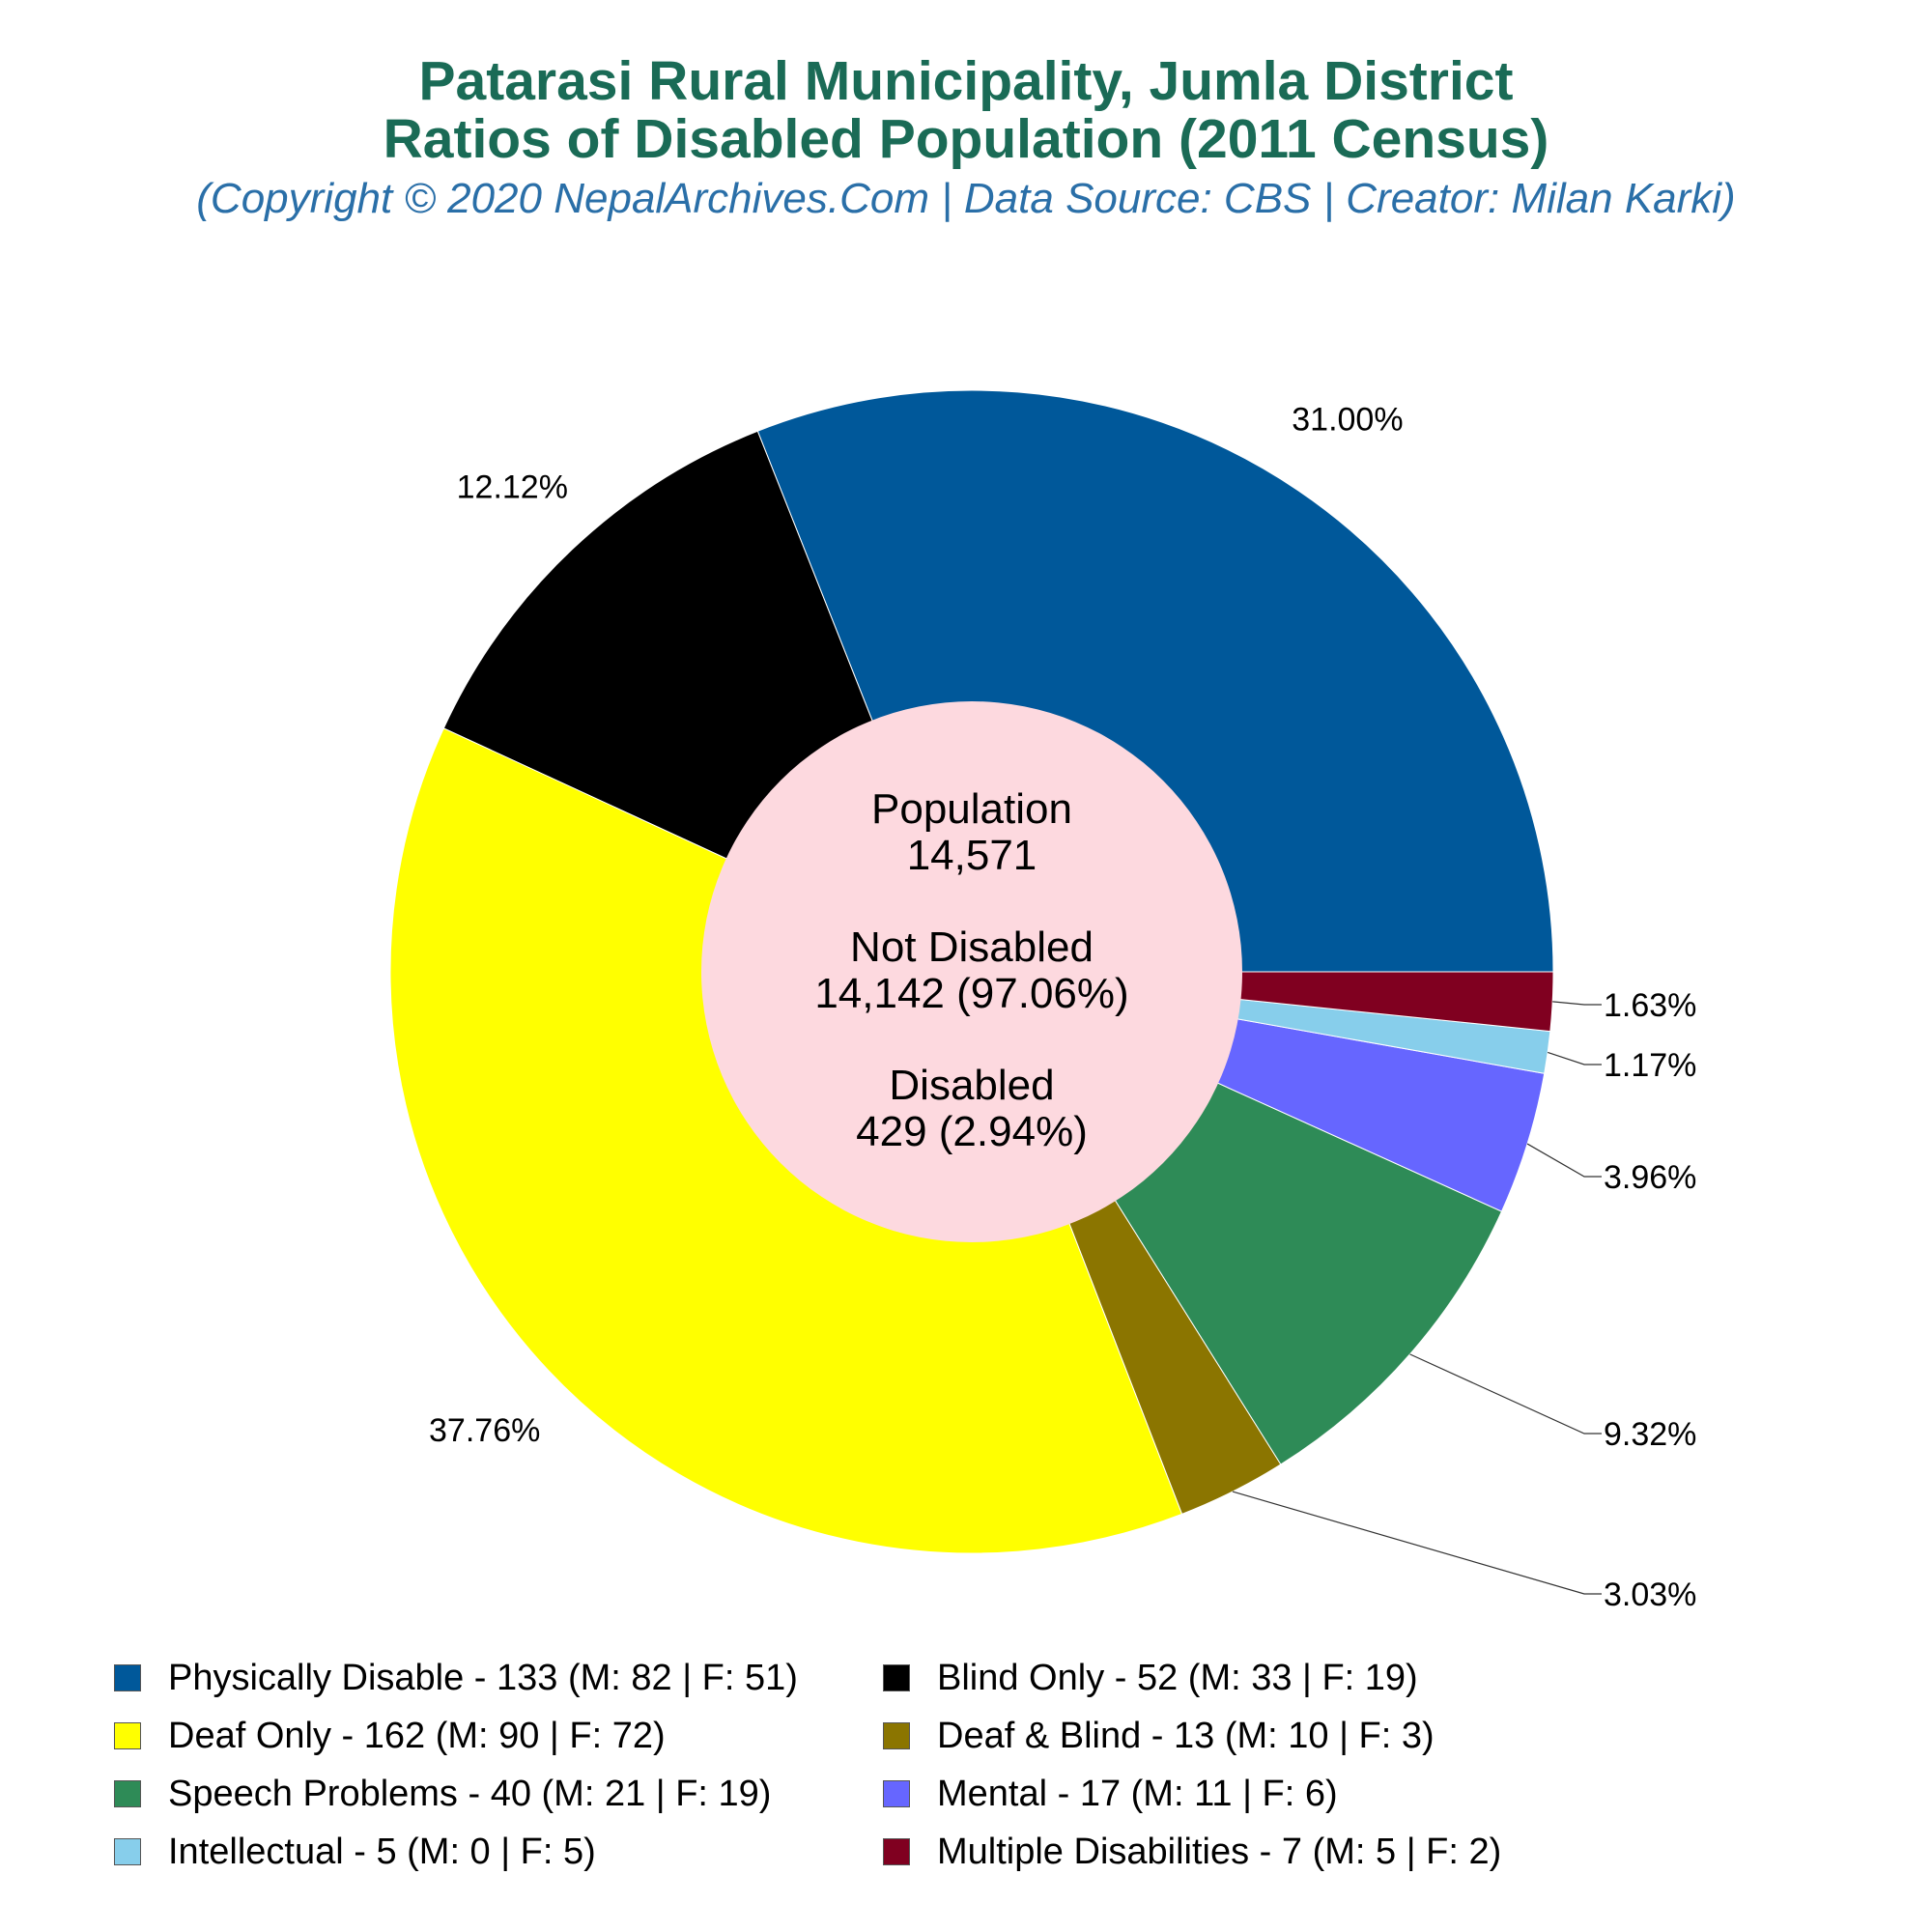 The height and width of the screenshot is (1932, 1932). I want to click on leader-line-speech-problems, so click(1505, 1394).